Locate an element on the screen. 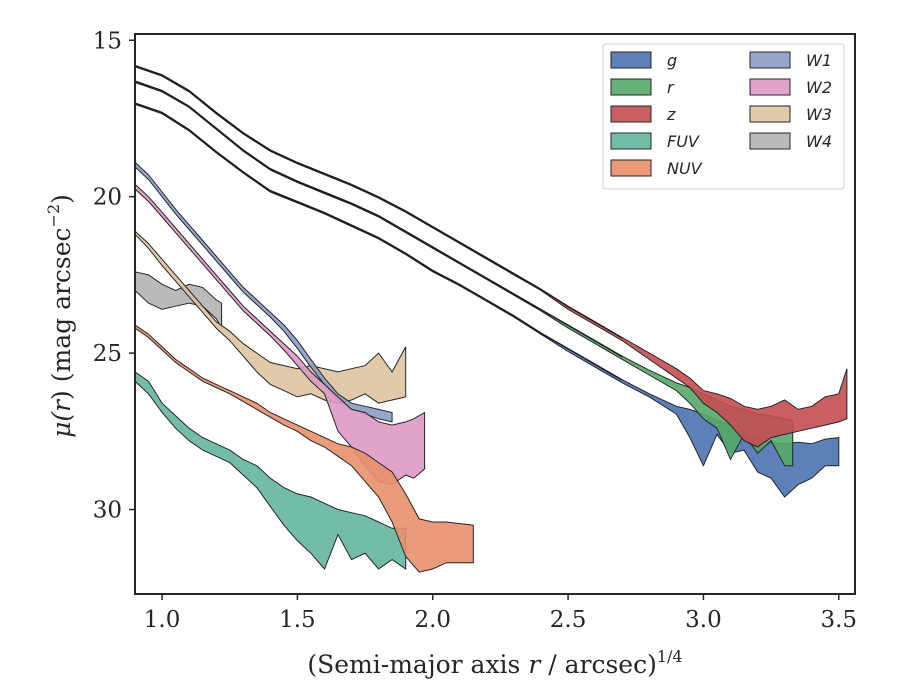 This screenshot has width=900, height=700. legend-swatch-r is located at coordinates (631, 87).